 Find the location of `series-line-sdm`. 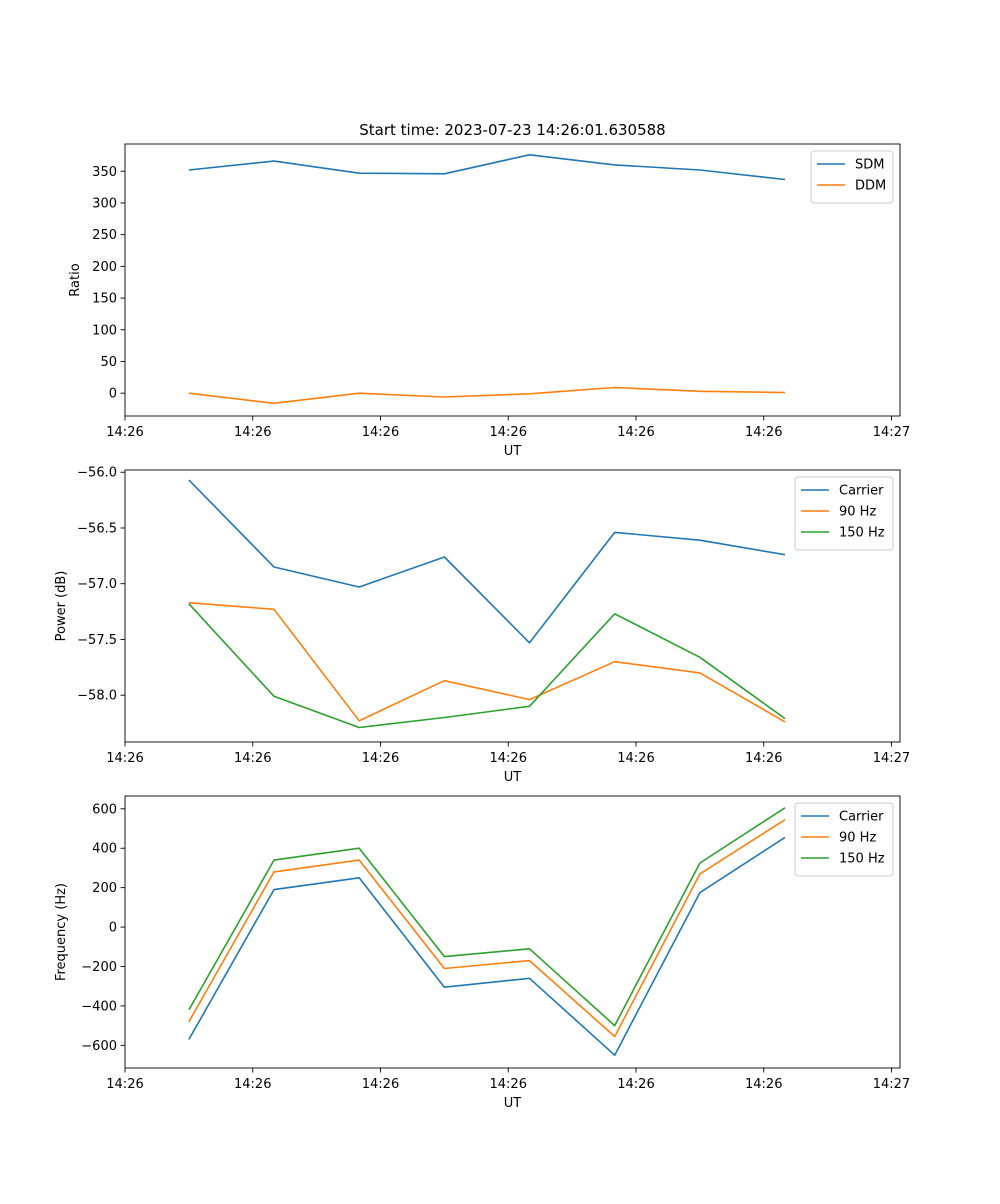

series-line-sdm is located at coordinates (487, 167).